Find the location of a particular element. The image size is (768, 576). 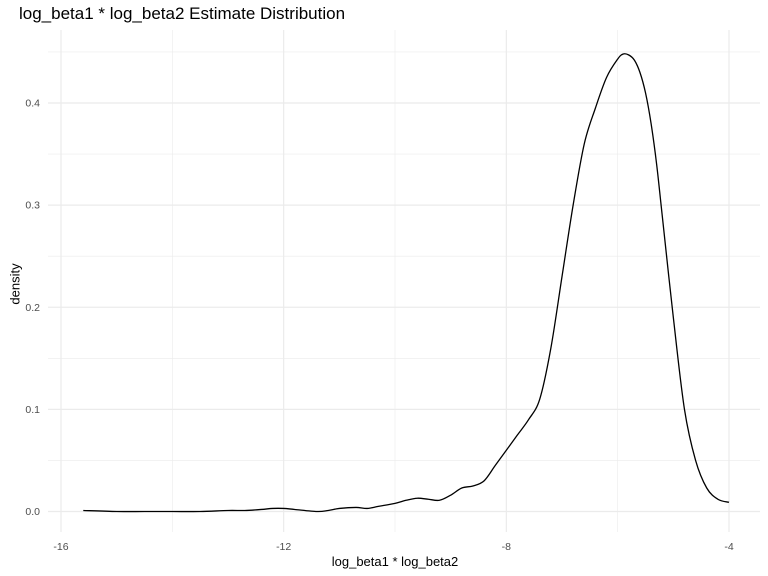

y-tick-label: 0.0 is located at coordinates (32, 512).